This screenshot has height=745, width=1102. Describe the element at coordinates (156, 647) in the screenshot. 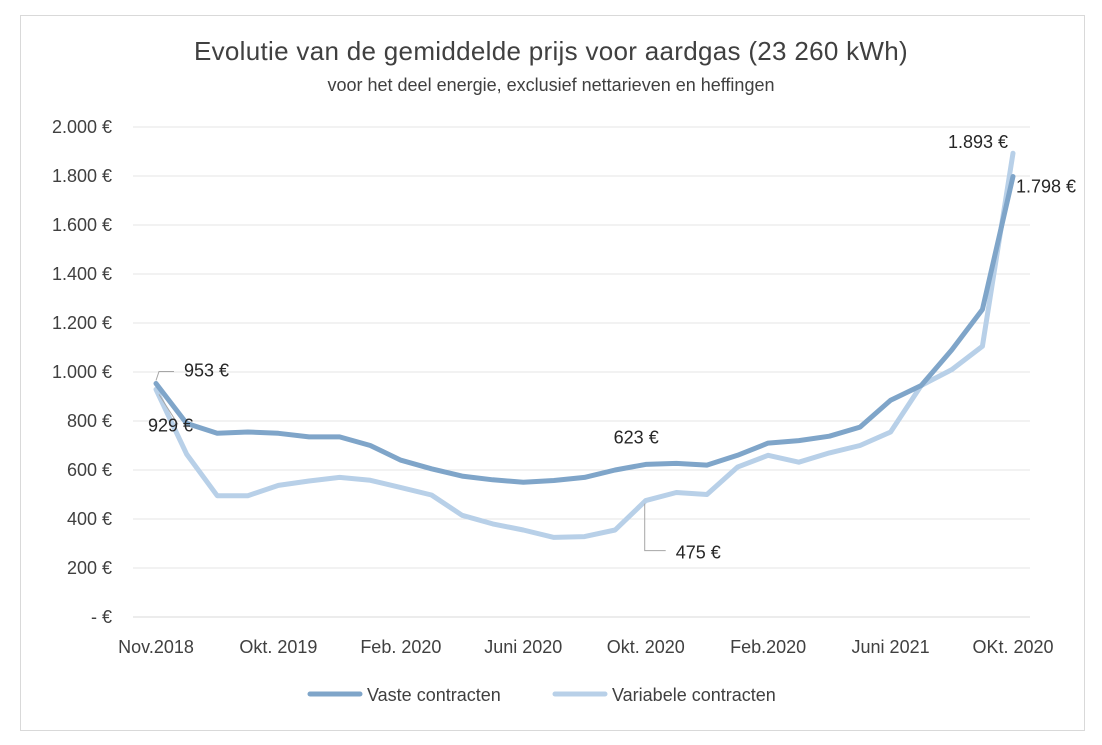

I see `x-tick-label: Nov.2018` at that location.